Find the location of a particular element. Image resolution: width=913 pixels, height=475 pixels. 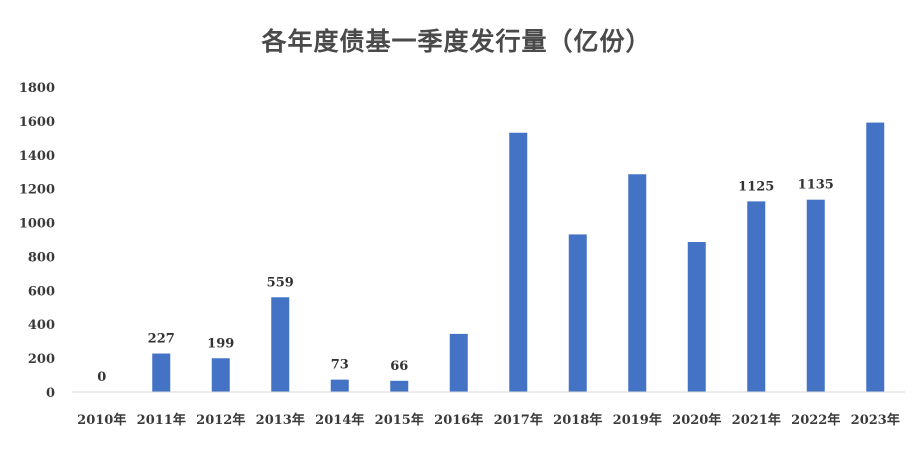

data-label: 559 is located at coordinates (280, 282).